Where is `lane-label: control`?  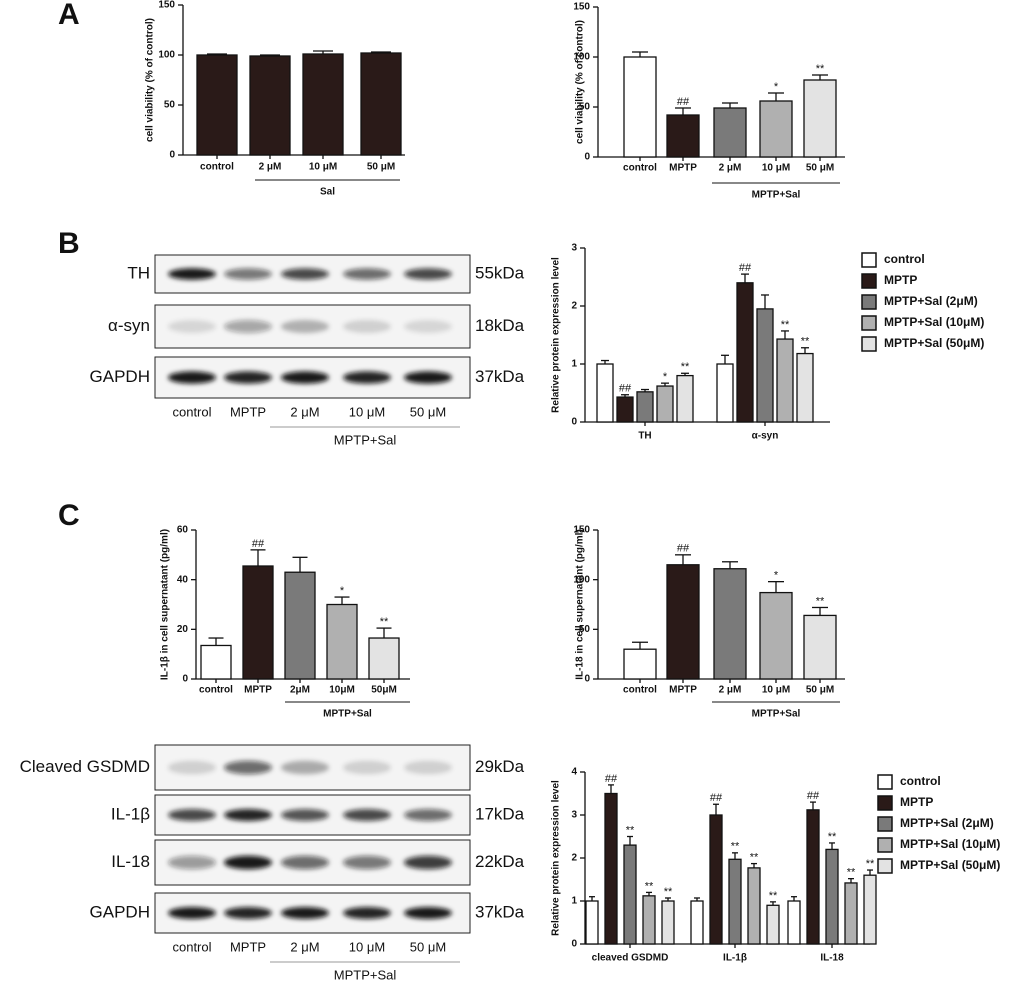 lane-label: control is located at coordinates (191, 946).